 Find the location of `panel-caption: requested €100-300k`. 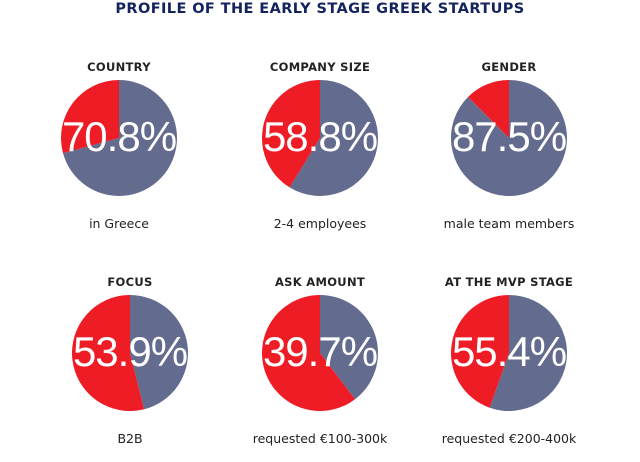

panel-caption: requested €100-300k is located at coordinates (320, 438).